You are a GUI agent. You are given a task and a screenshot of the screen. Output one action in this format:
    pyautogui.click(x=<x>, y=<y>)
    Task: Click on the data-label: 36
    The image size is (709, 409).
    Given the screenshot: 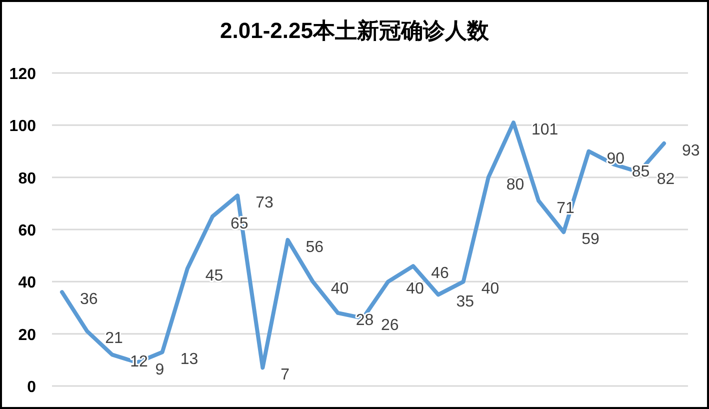 What is the action you would take?
    pyautogui.click(x=89, y=299)
    